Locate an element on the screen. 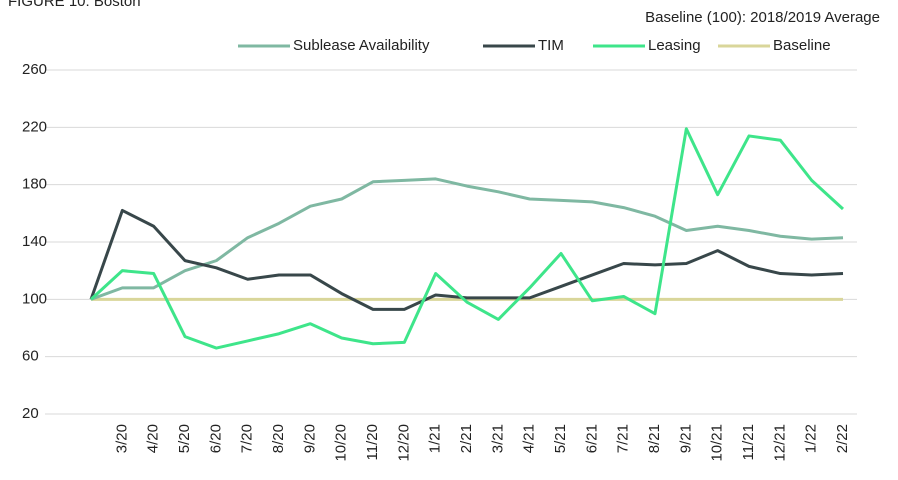 The height and width of the screenshot is (480, 898). legend-label: Leasing is located at coordinates (674, 45).